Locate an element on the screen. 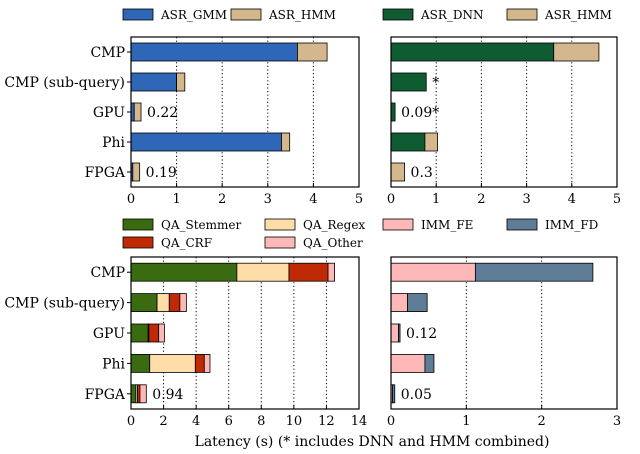  data-label: 0.05 is located at coordinates (416, 395).